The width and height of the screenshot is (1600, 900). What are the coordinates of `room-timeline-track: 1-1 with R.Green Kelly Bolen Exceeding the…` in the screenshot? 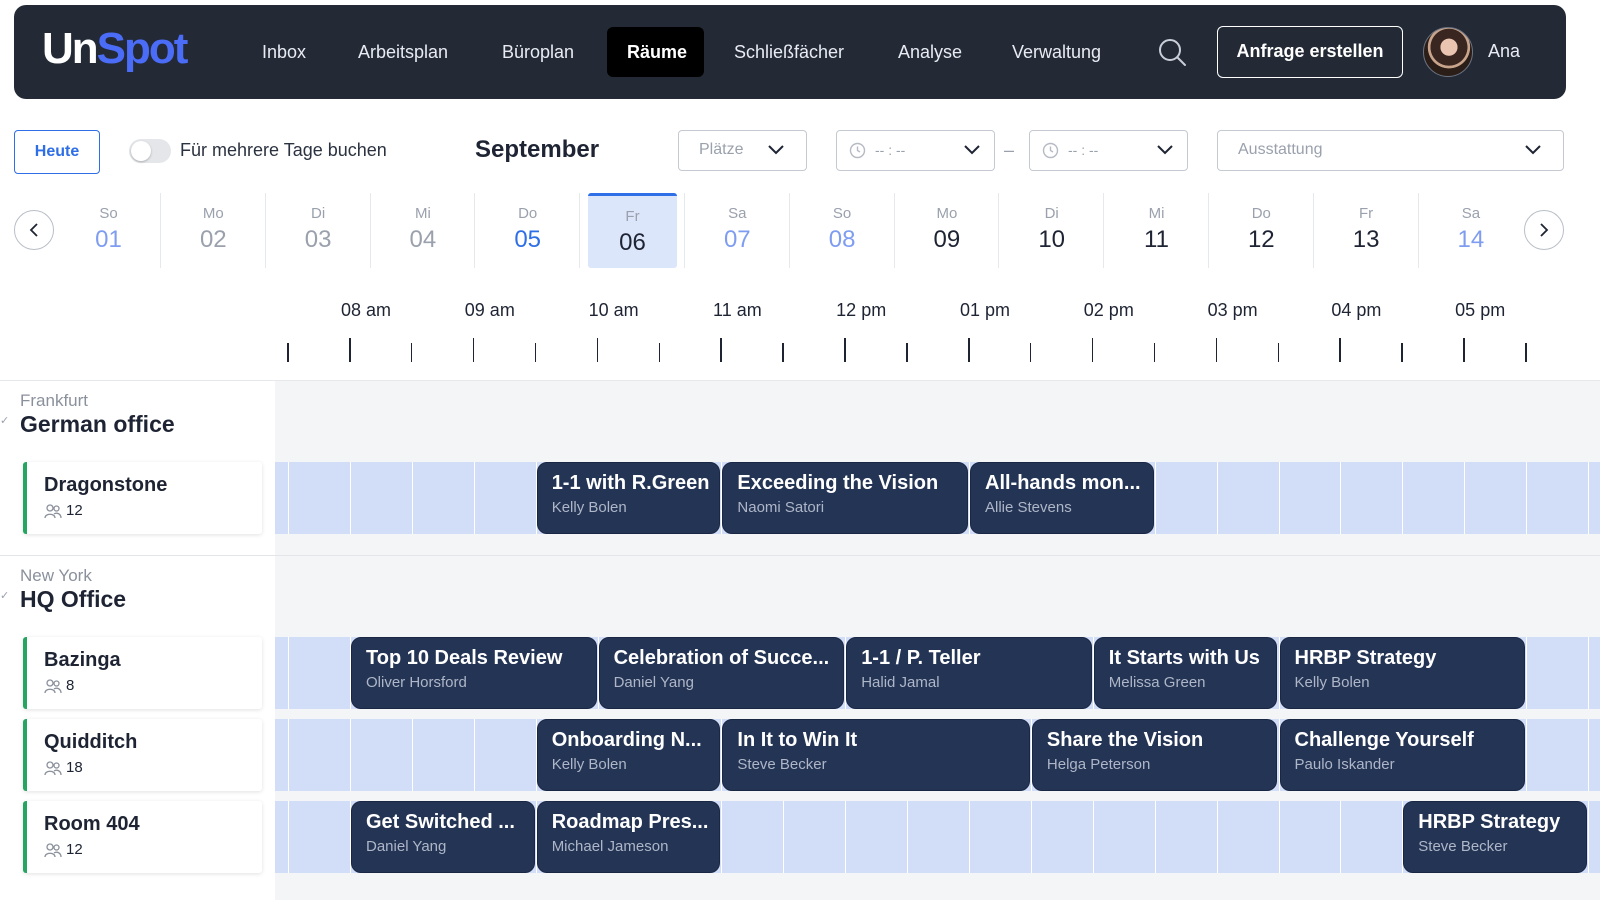 It's located at (937, 498).